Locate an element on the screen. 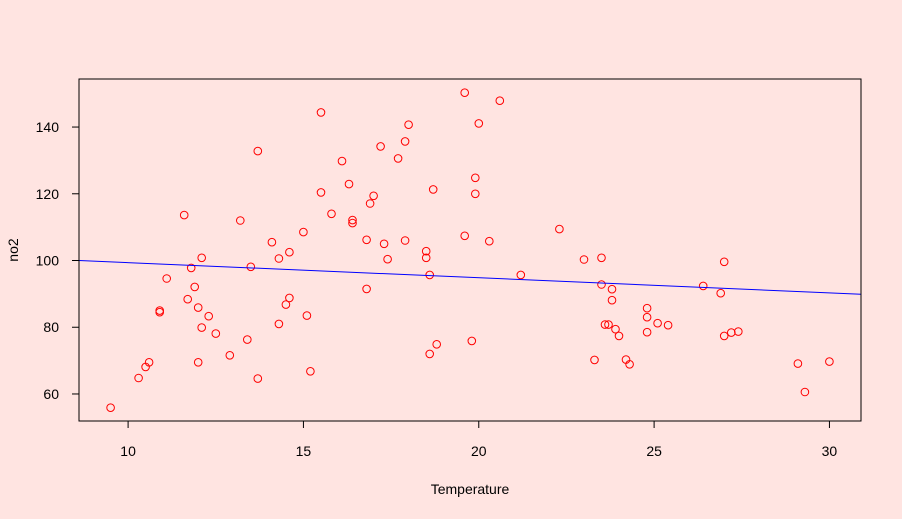  x-tick-label: 25 is located at coordinates (654, 451).